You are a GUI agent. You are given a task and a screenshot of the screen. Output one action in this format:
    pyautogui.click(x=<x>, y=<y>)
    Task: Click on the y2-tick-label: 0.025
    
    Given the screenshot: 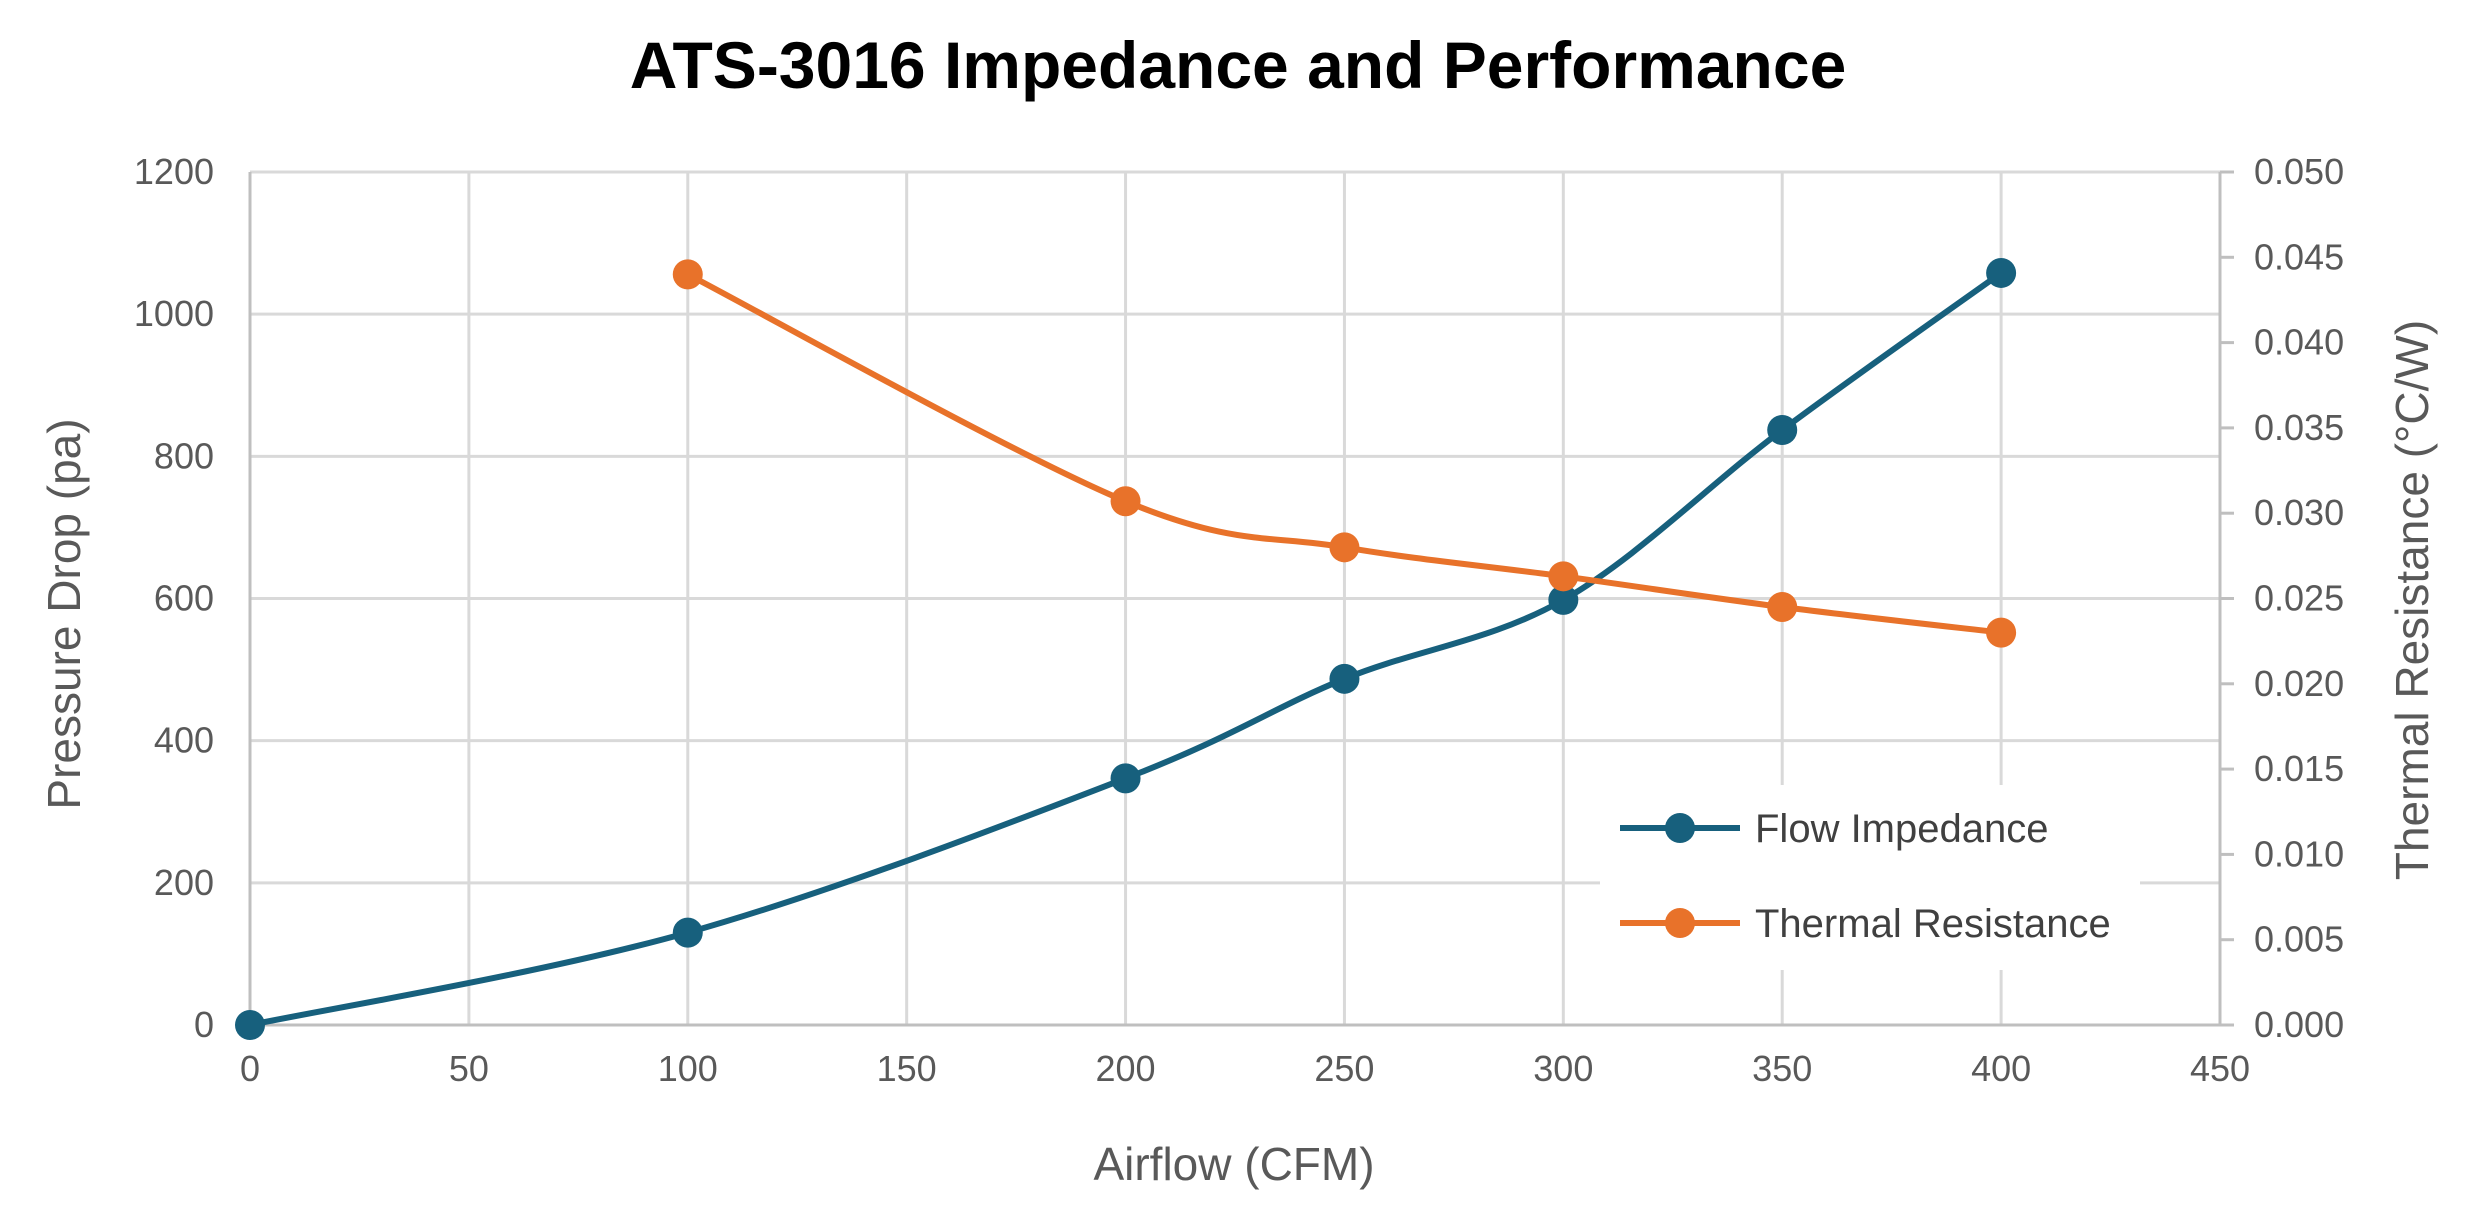 What is the action you would take?
    pyautogui.click(x=2299, y=598)
    